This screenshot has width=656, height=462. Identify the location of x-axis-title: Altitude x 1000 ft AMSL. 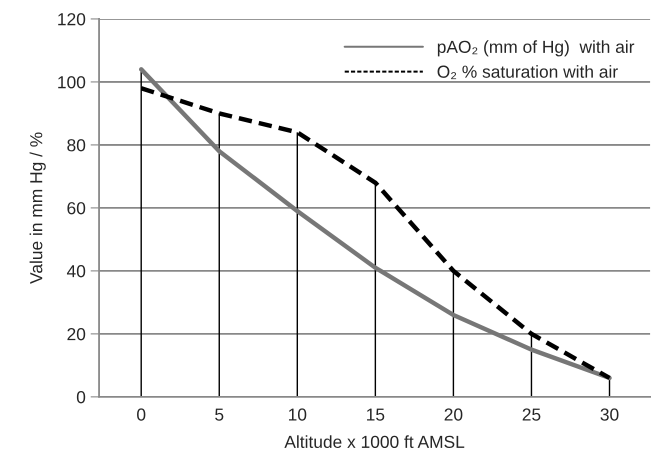
(374, 441).